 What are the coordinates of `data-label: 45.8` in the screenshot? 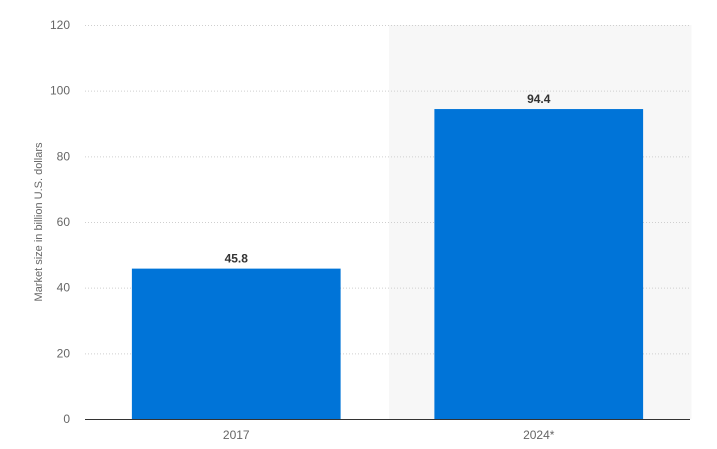 It's located at (237, 259).